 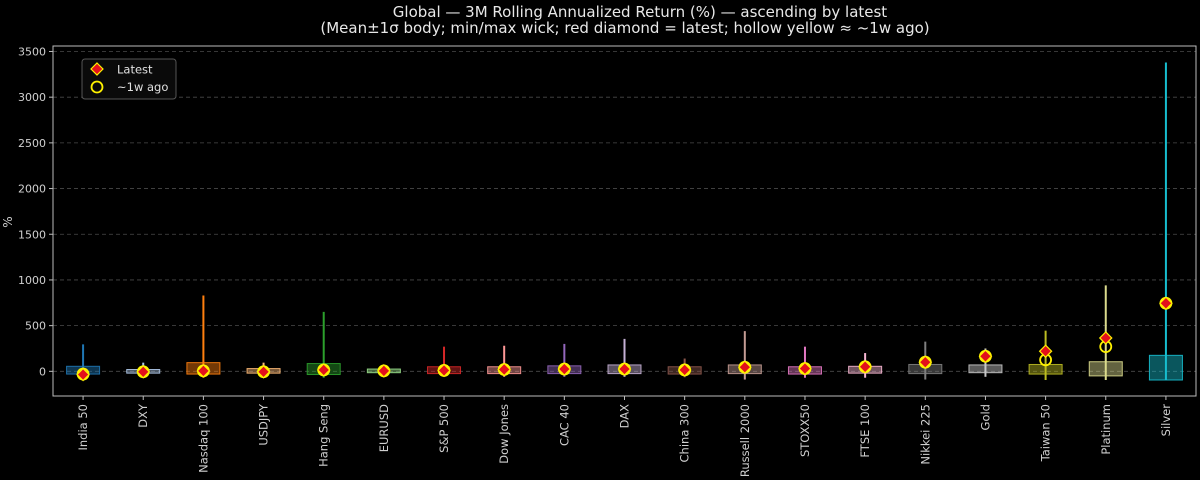 I want to click on y-tick-label: 3500, so click(x=32, y=51).